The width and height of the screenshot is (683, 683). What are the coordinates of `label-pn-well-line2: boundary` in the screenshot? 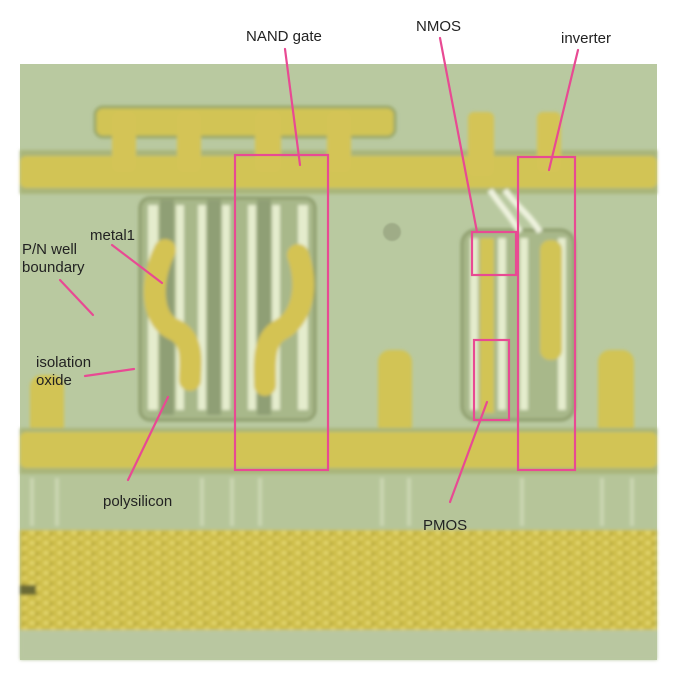 It's located at (53, 267).